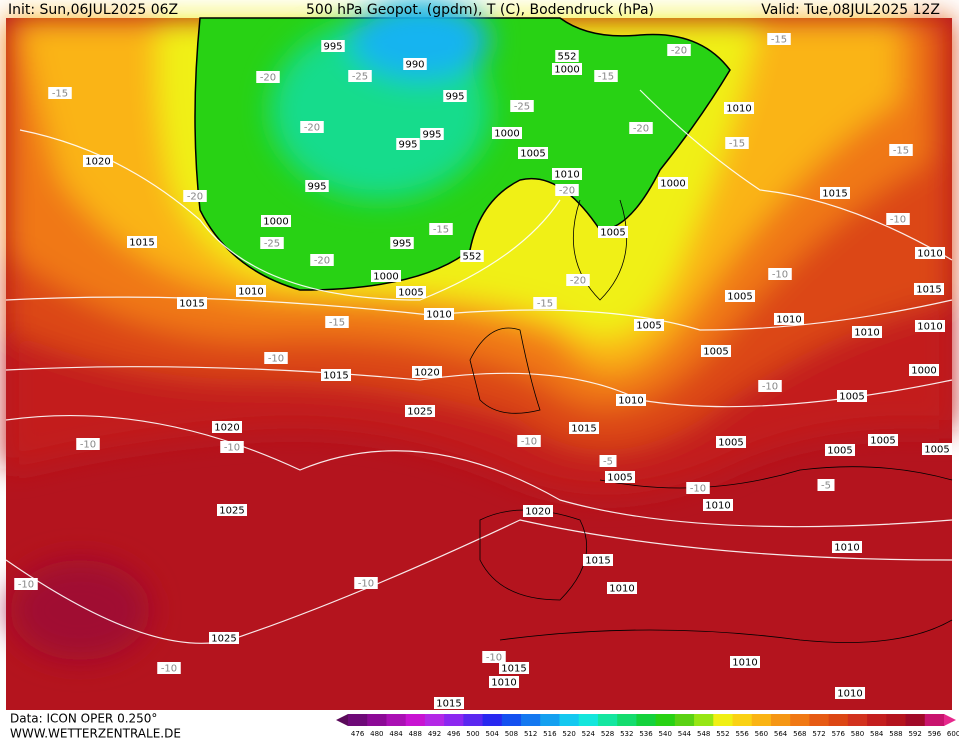  What do you see at coordinates (550, 734) in the screenshot?
I see `colorbar-label: 516` at bounding box center [550, 734].